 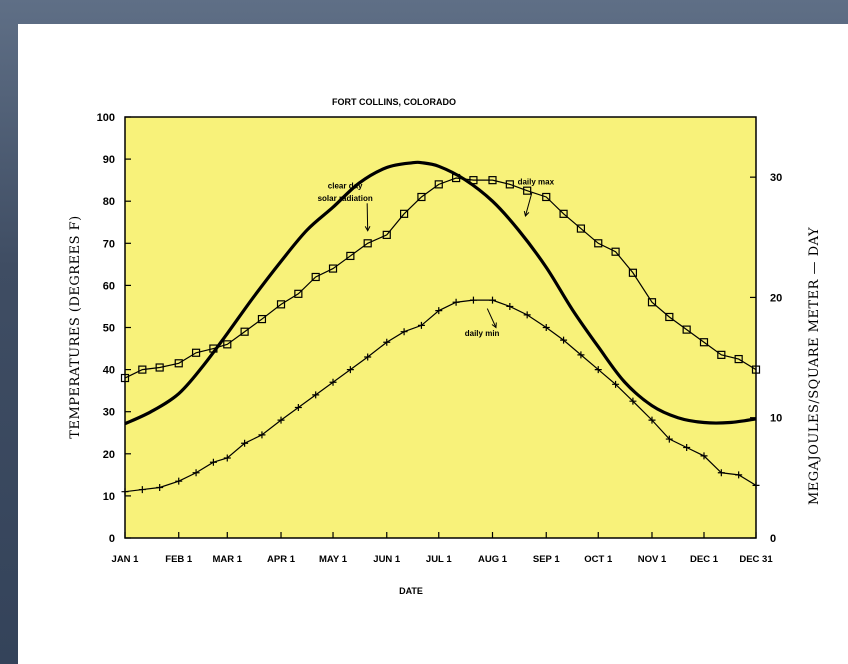 I want to click on y2-tick-label: 0, so click(x=773, y=539).